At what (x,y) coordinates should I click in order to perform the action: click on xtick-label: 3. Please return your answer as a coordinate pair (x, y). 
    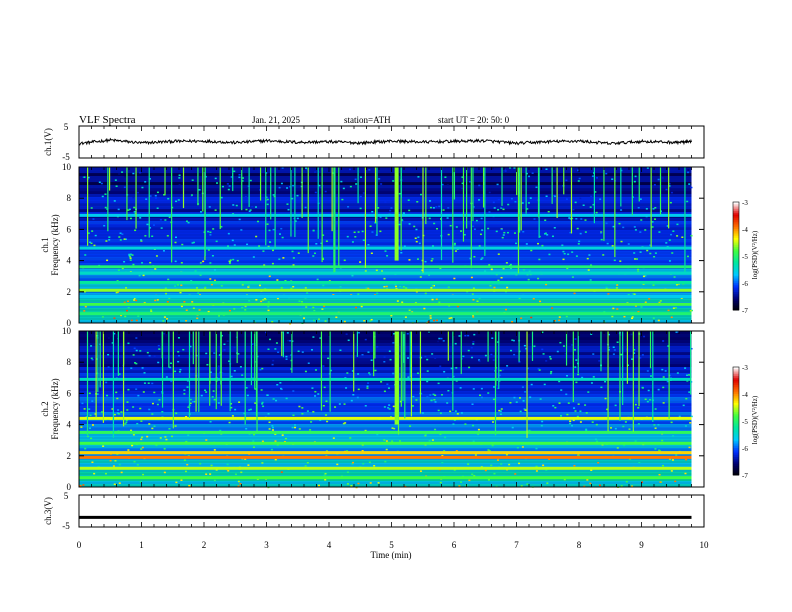
    Looking at the image, I should click on (266, 545).